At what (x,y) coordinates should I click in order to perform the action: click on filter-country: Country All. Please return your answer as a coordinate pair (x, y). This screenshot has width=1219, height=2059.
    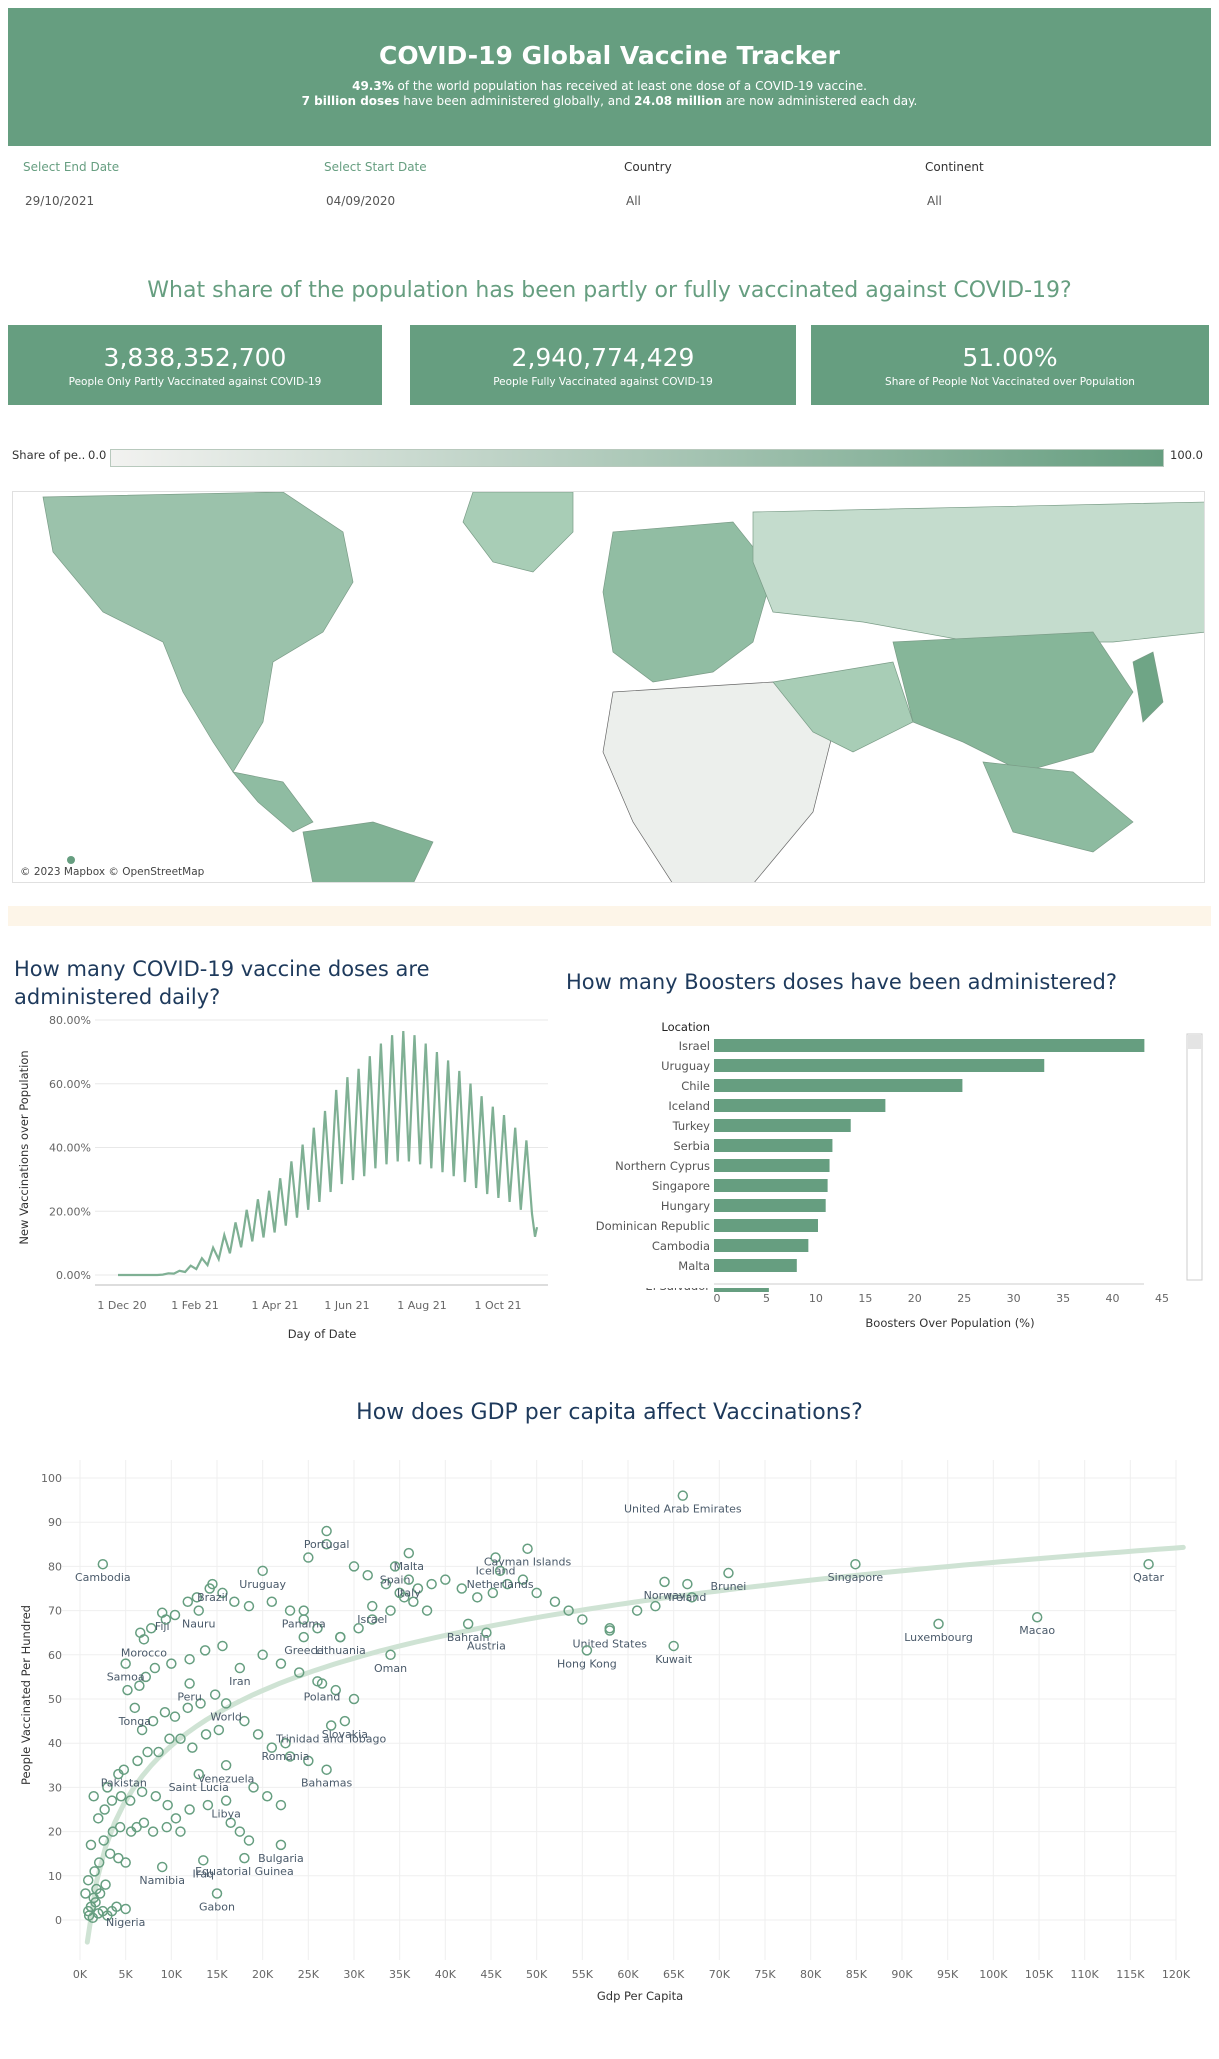
    Looking at the image, I should click on (769, 184).